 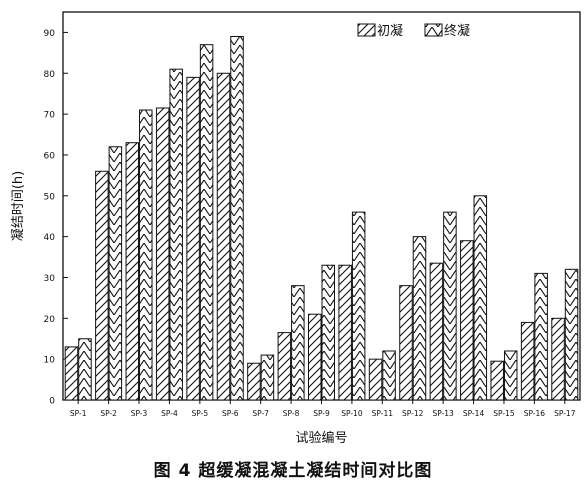 What do you see at coordinates (535, 413) in the screenshot?
I see `x-tick-label: SP-16` at bounding box center [535, 413].